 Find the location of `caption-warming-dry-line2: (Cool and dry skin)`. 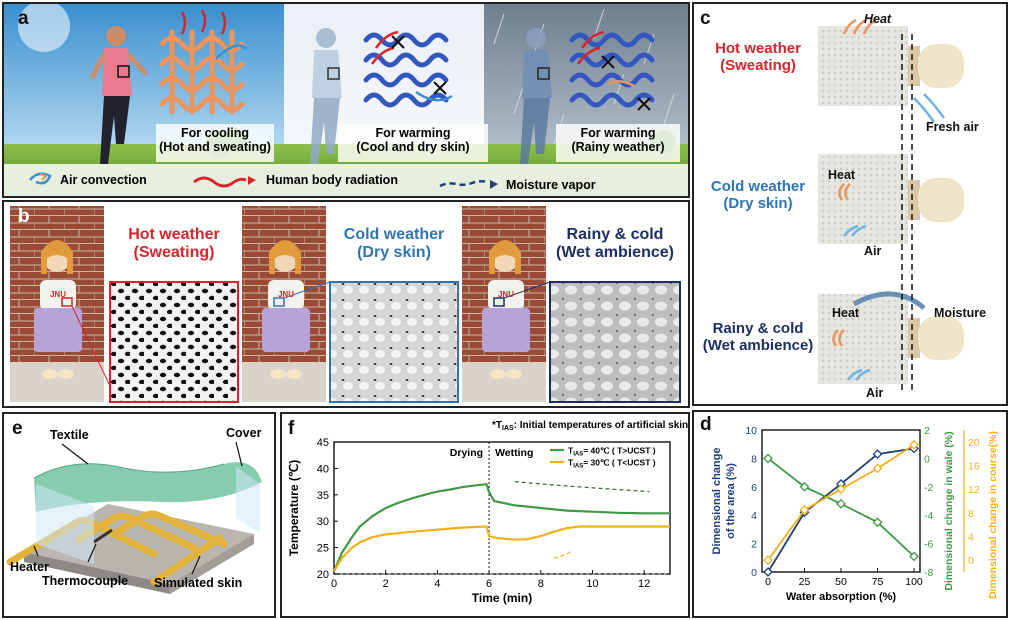

caption-warming-dry-line2: (Cool and dry skin) is located at coordinates (413, 147).